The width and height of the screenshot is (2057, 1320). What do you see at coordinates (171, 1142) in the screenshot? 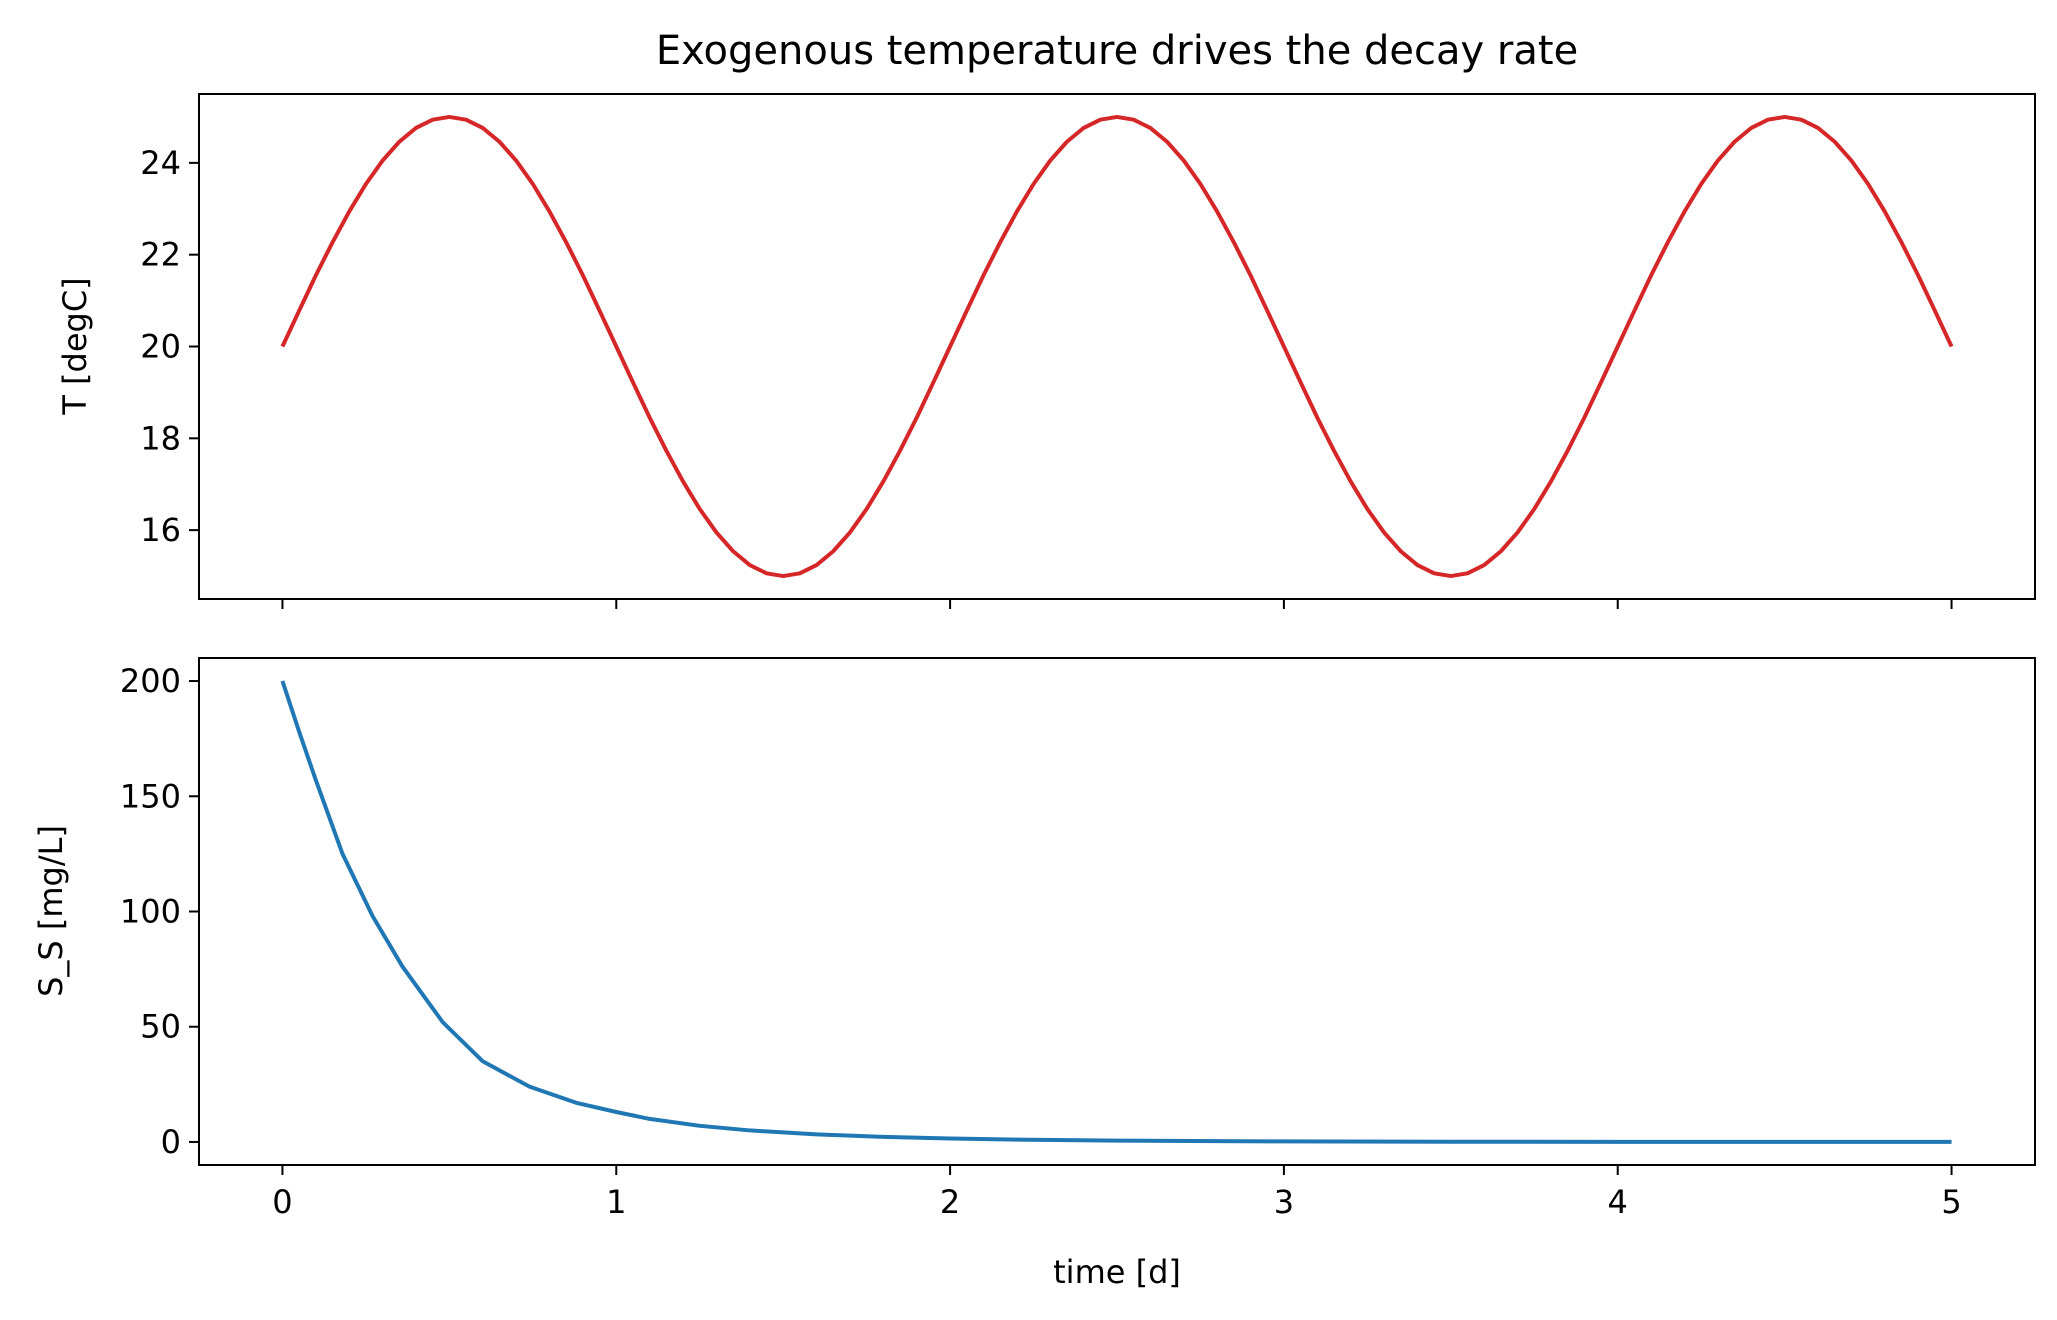
I see `bottom-y-tick-label: 0` at bounding box center [171, 1142].